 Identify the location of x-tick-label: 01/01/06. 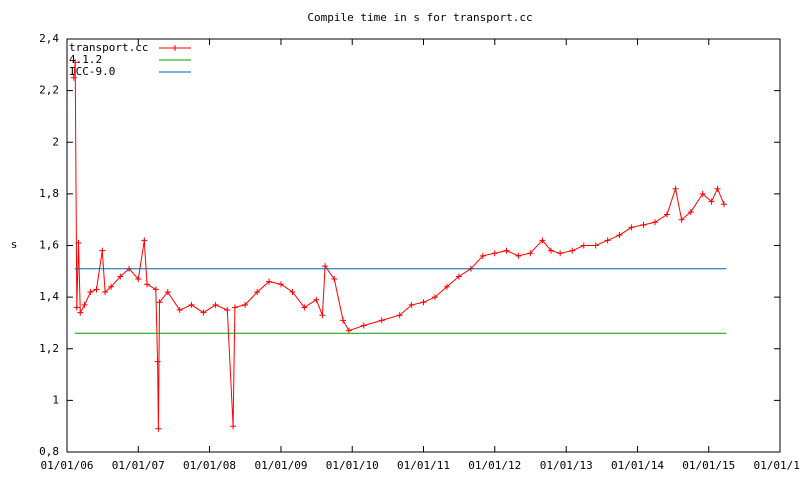
(67, 465).